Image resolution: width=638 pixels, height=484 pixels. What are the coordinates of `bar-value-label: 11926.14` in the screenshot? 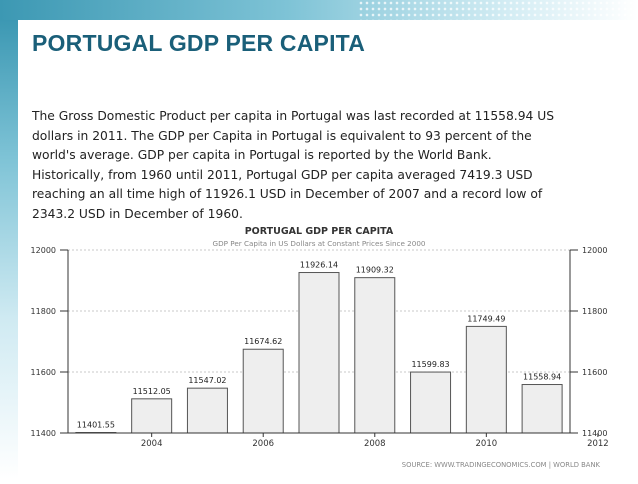 It's located at (319, 265).